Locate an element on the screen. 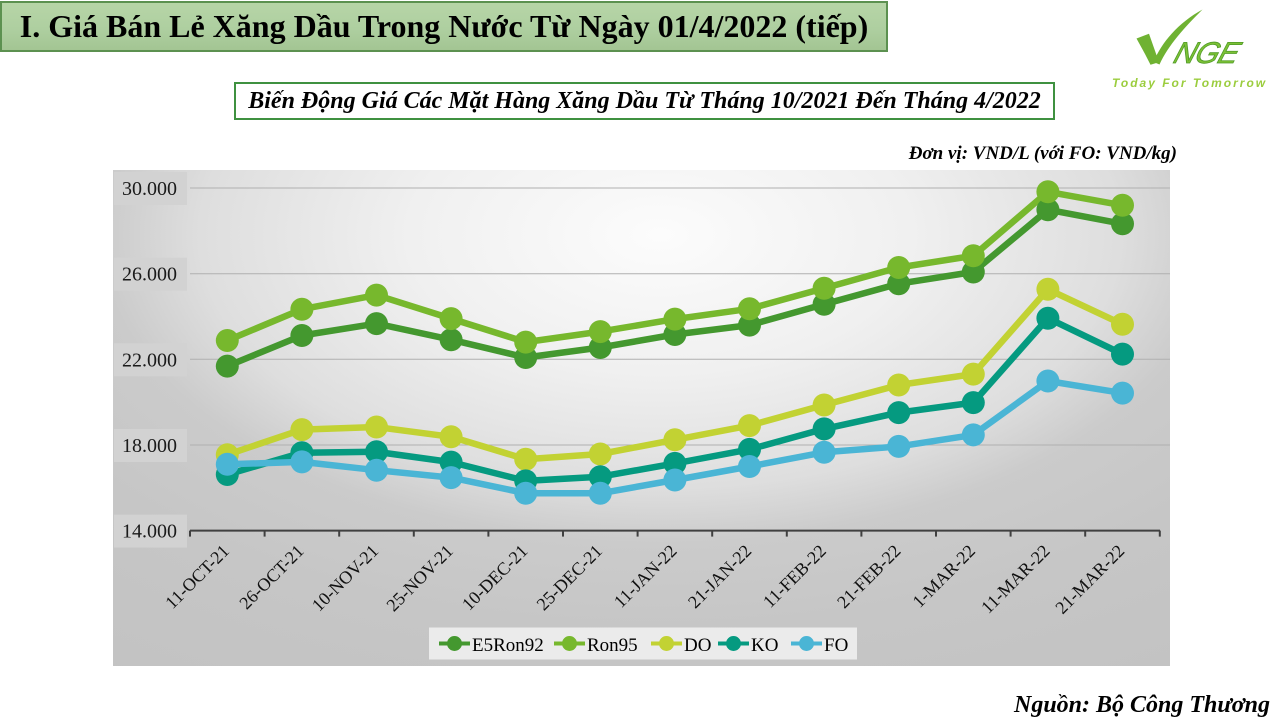 This screenshot has height=720, width=1280. svg-text: Ron95 is located at coordinates (612, 645).